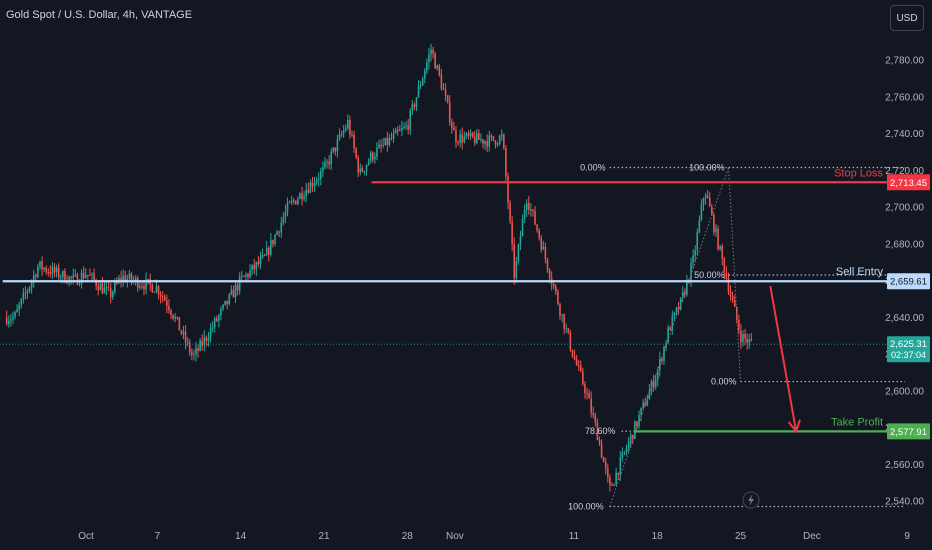 This screenshot has width=932, height=550. What do you see at coordinates (785, 359) in the screenshot?
I see `projection-arrow` at bounding box center [785, 359].